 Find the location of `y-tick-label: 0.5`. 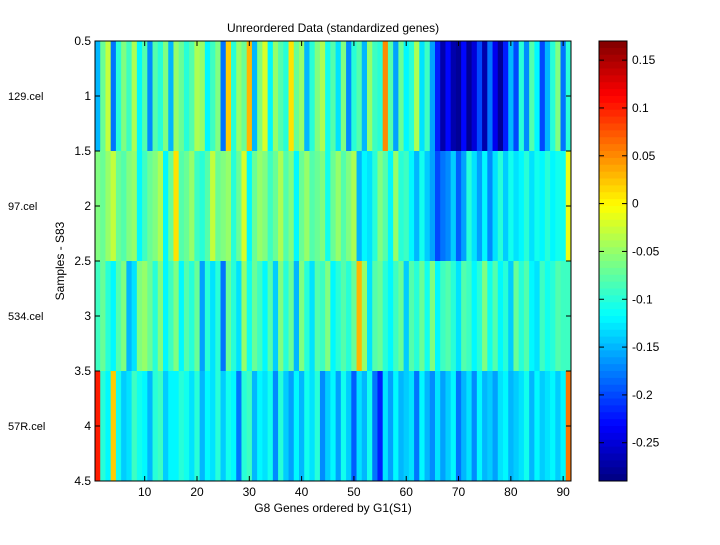

y-tick-label: 0.5 is located at coordinates (82, 41).